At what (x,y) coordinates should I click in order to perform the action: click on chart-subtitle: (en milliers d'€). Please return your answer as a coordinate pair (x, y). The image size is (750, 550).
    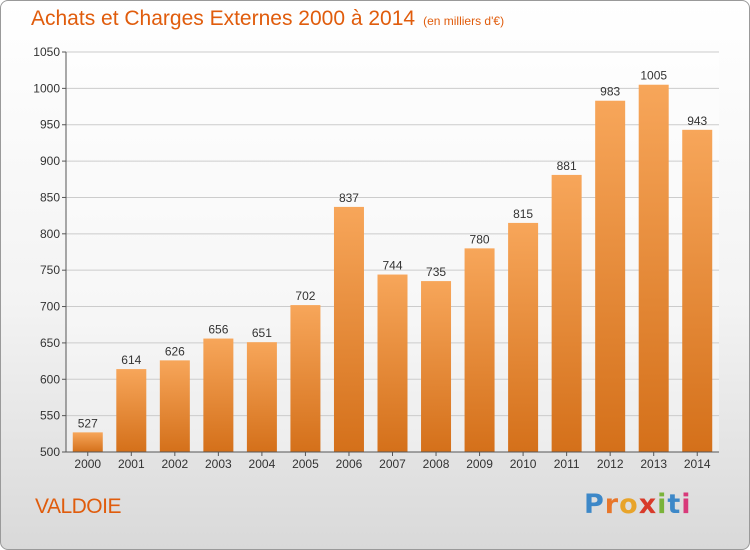
    Looking at the image, I should click on (464, 21).